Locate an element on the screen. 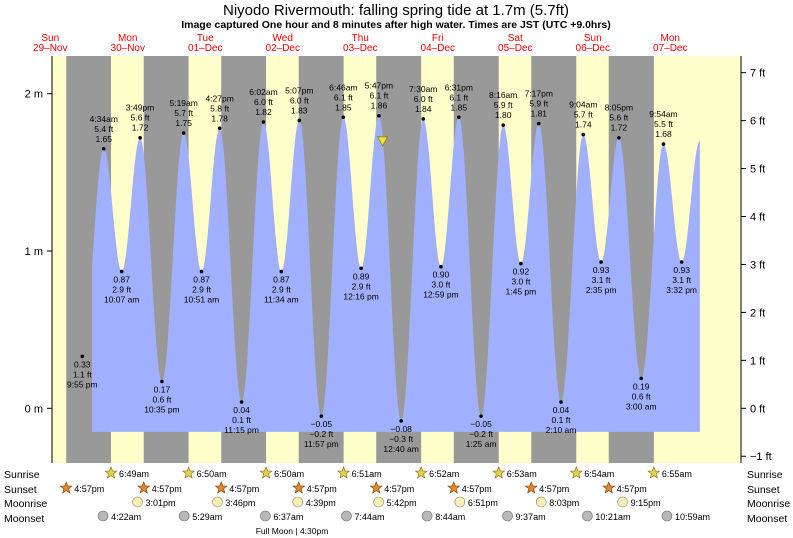 The image size is (793, 538). date-label: 02–Dec is located at coordinates (283, 48).